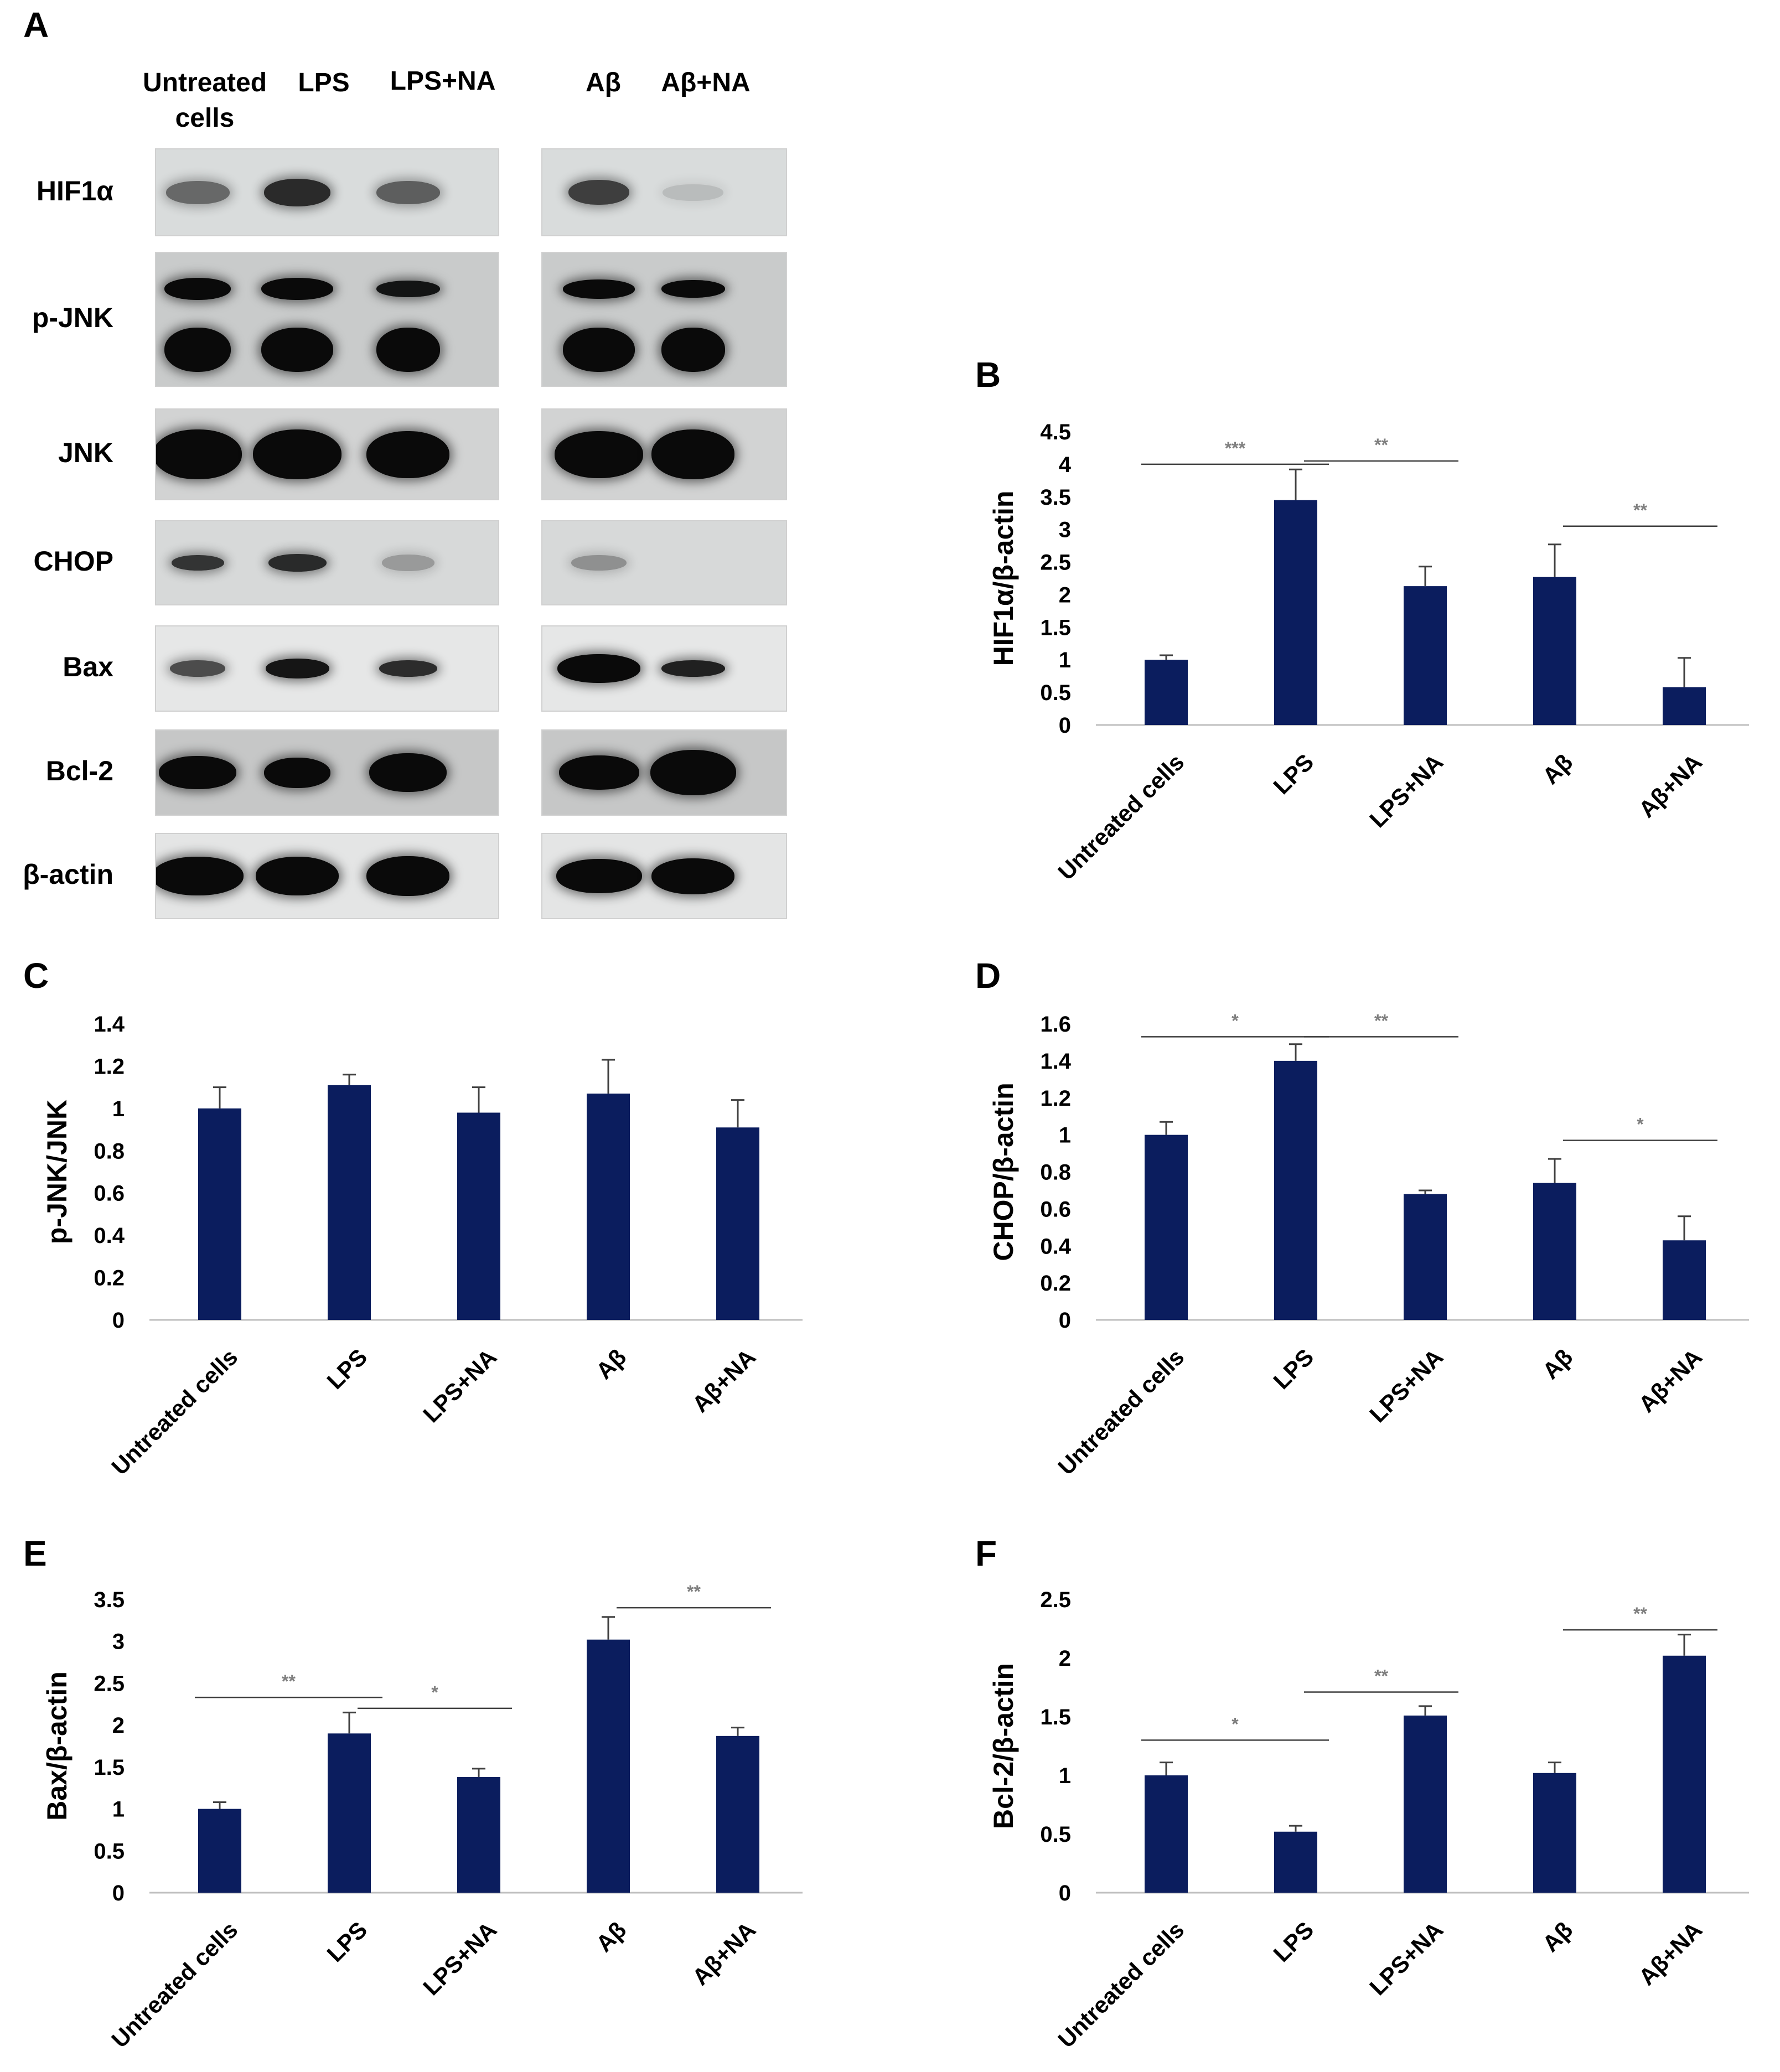  Describe the element at coordinates (706, 82) in the screenshot. I see `lane-label-abeta-na: Aβ+NA` at that location.